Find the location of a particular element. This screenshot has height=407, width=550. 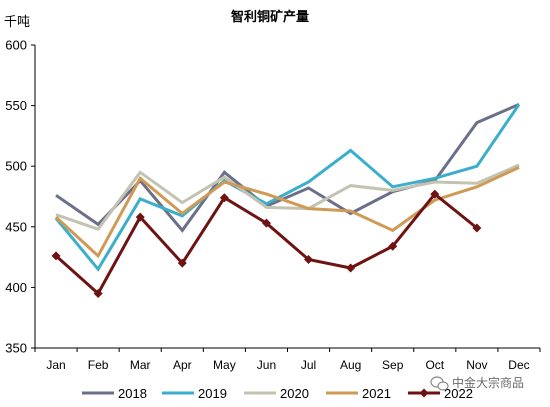

x-tick-label: Jun is located at coordinates (266, 365).